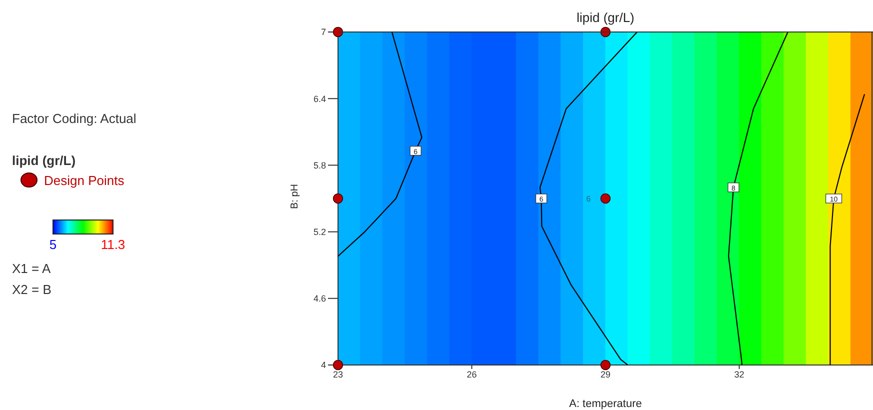 The height and width of the screenshot is (410, 873). What do you see at coordinates (113, 244) in the screenshot?
I see `color-bar-label: 11.3` at bounding box center [113, 244].